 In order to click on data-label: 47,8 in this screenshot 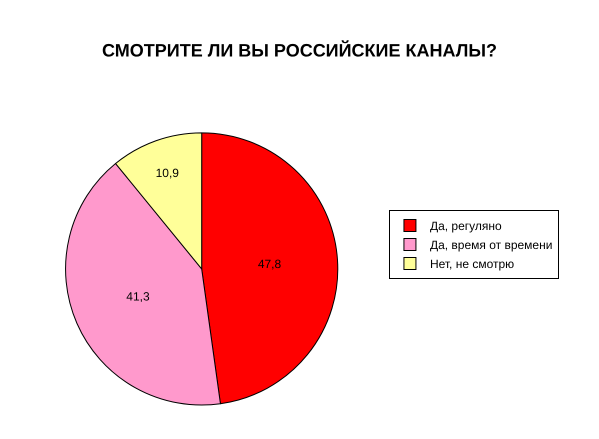, I will do `click(270, 264)`.